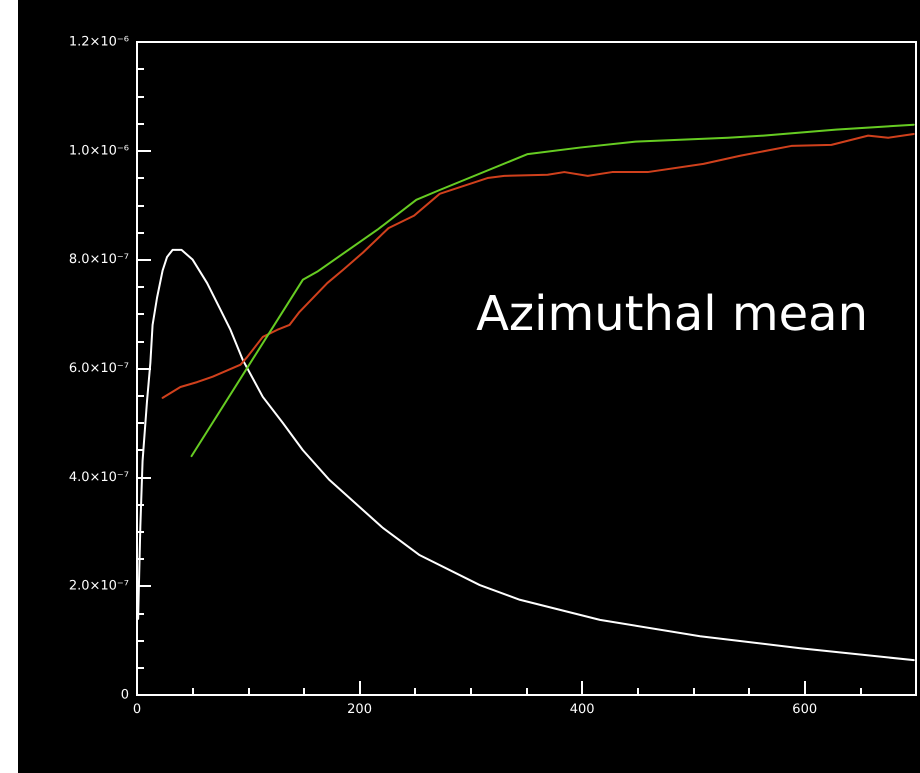 The image size is (920, 773). Describe the element at coordinates (672, 314) in the screenshot. I see `annotation: Azimuthal mean` at that location.